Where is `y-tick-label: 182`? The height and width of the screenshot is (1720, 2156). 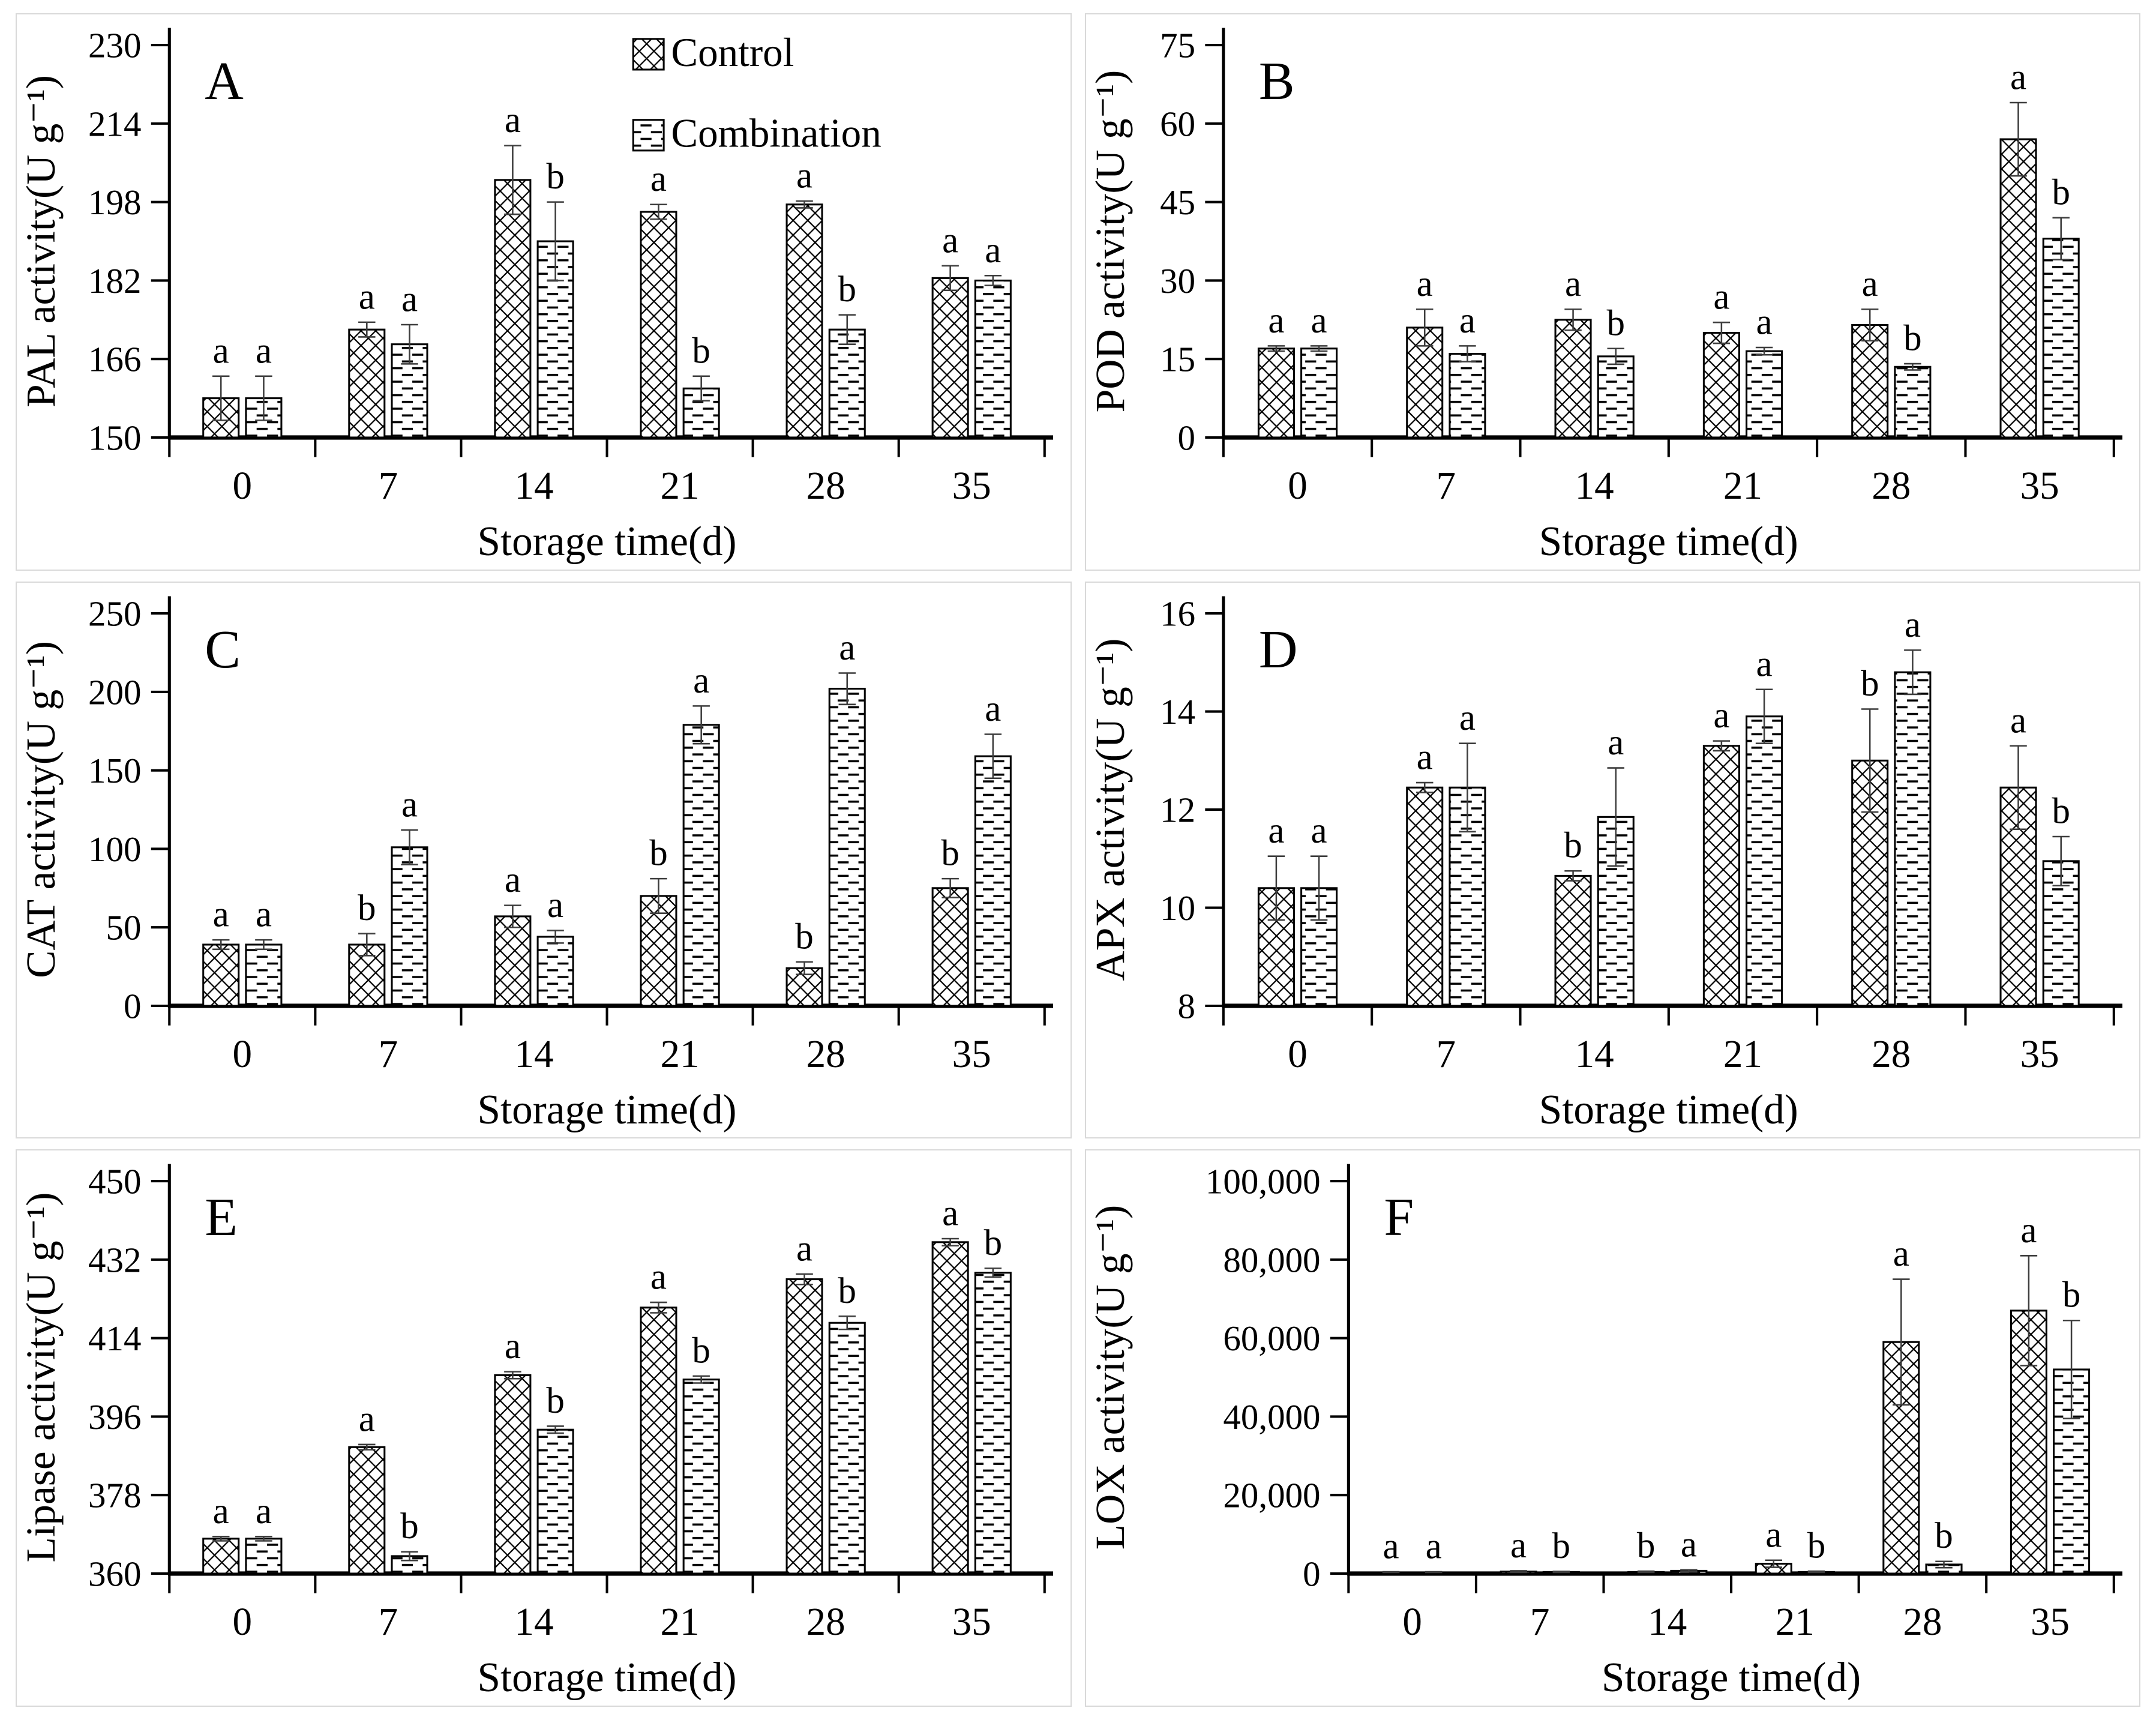 y-tick-label: 182 is located at coordinates (114, 281).